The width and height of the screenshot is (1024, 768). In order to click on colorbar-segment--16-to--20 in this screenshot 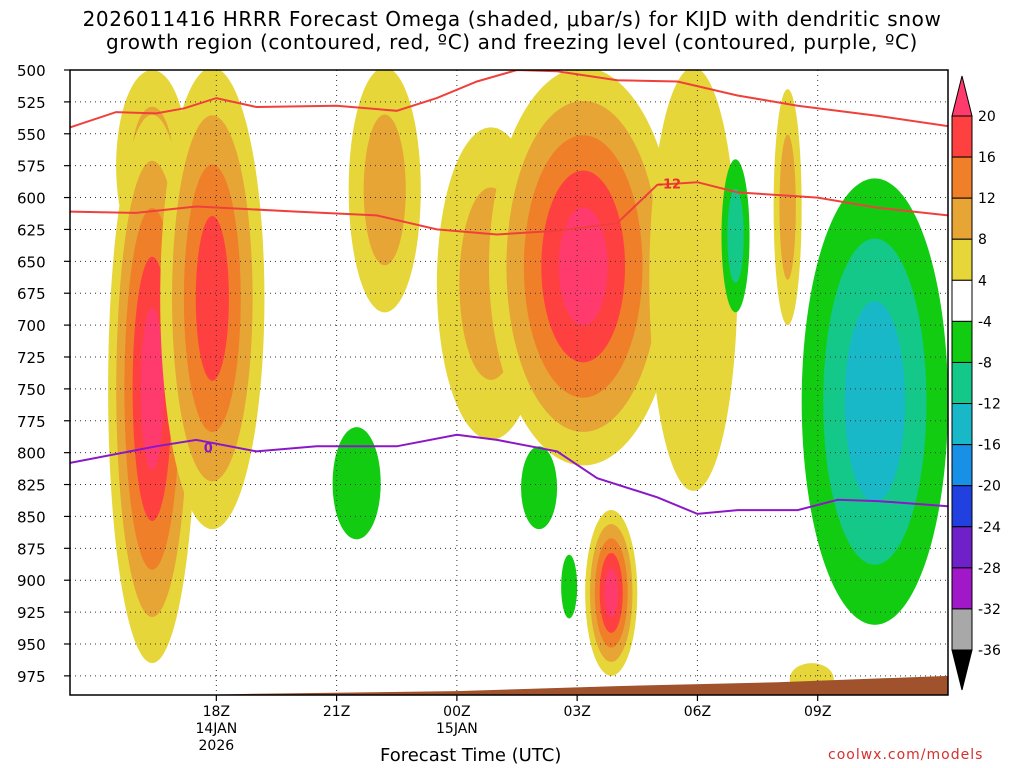, I will do `click(962, 465)`.